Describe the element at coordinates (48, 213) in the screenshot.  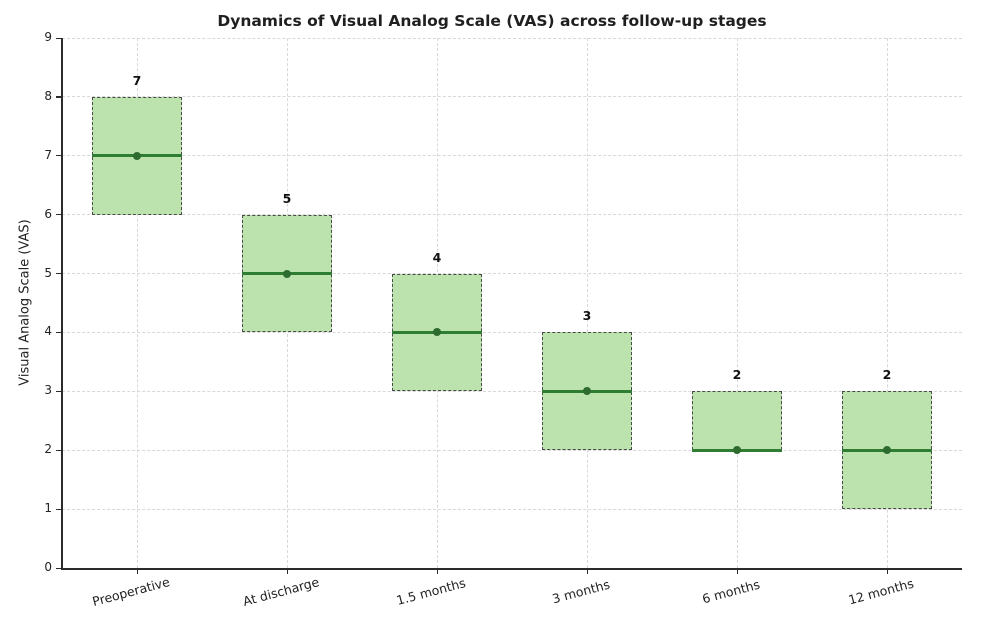
I see `y-tick-label: 6` at that location.